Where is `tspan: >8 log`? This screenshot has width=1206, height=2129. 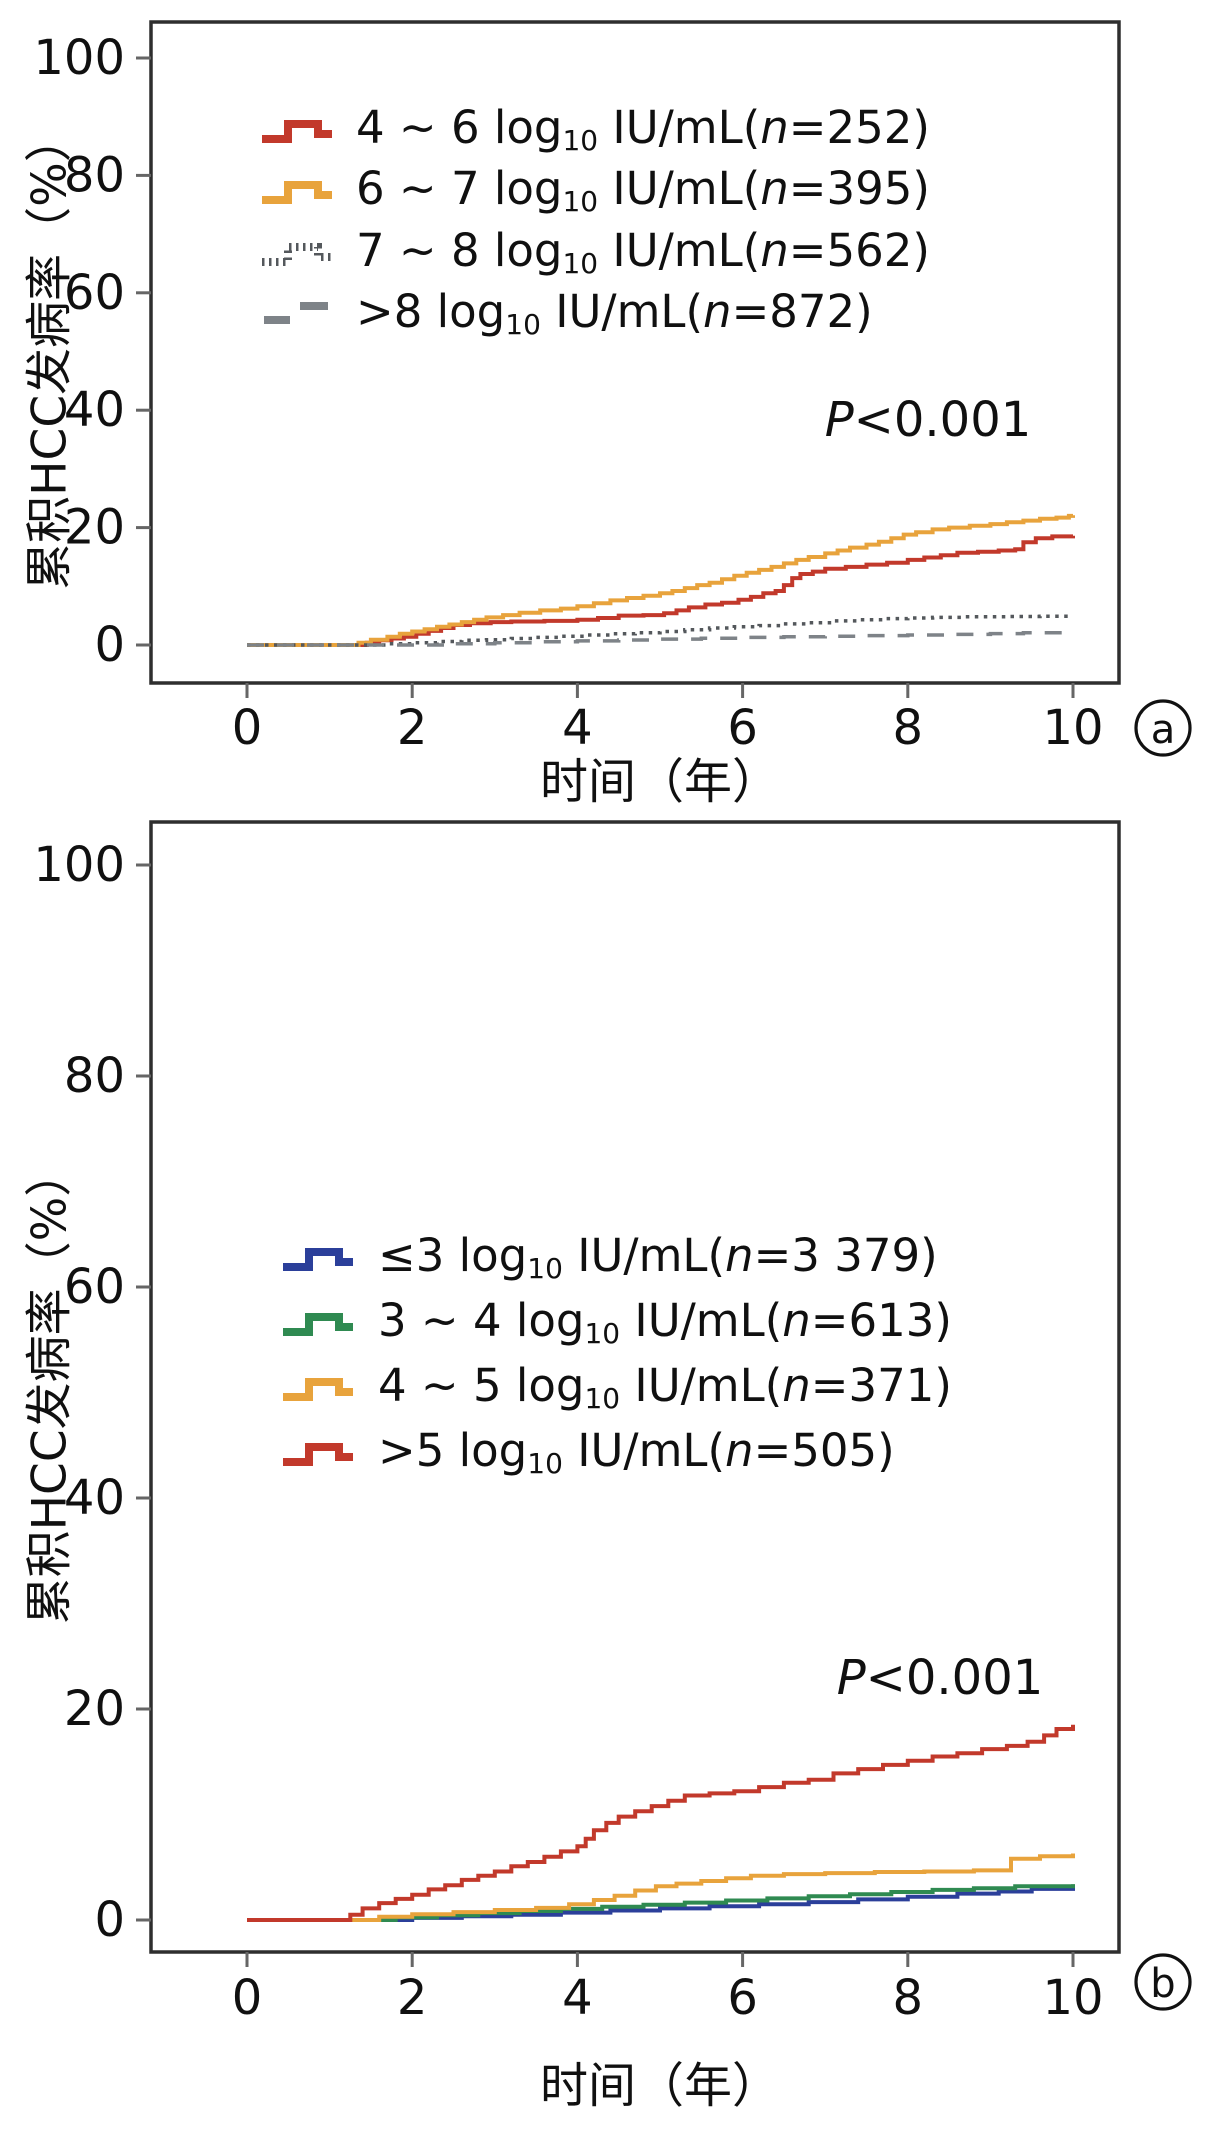 tspan: >8 log is located at coordinates (430, 311).